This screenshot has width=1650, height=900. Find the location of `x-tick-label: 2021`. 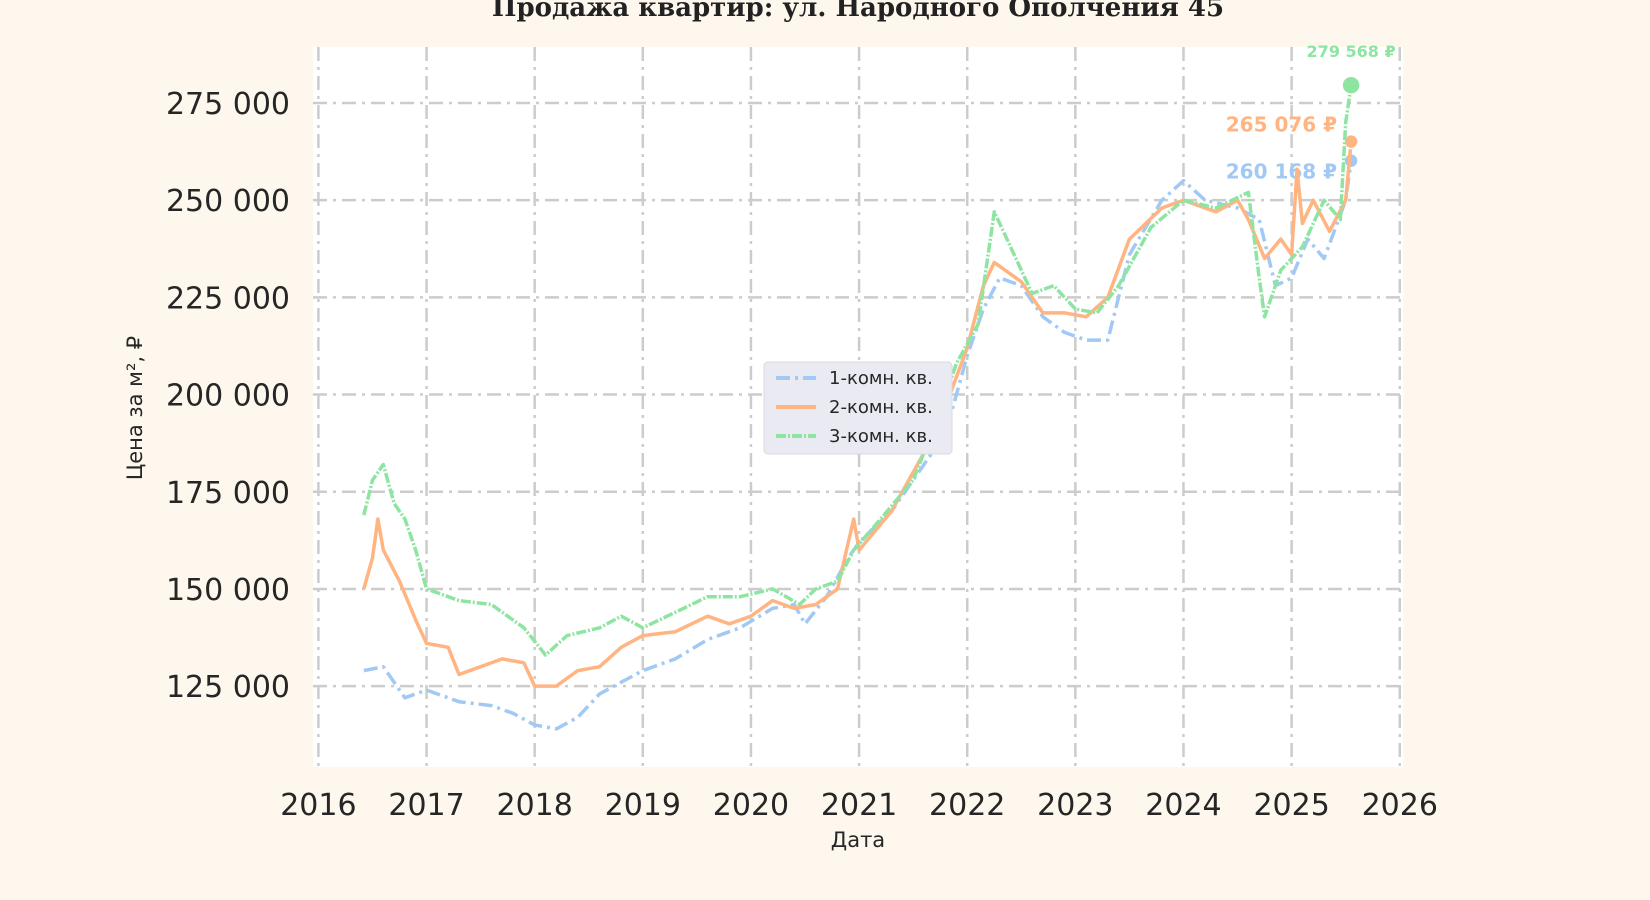

x-tick-label: 2021 is located at coordinates (859, 805).